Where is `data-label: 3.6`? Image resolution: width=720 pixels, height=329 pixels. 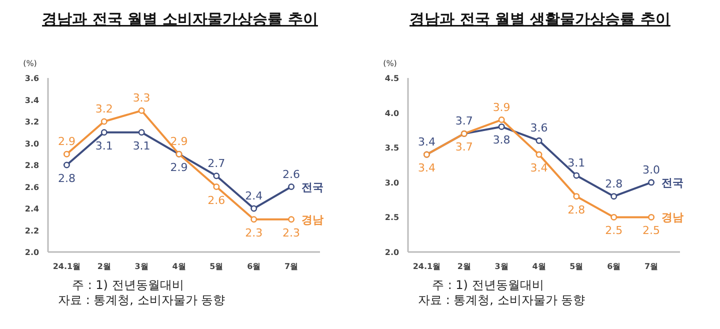 data-label: 3.6 is located at coordinates (539, 128).